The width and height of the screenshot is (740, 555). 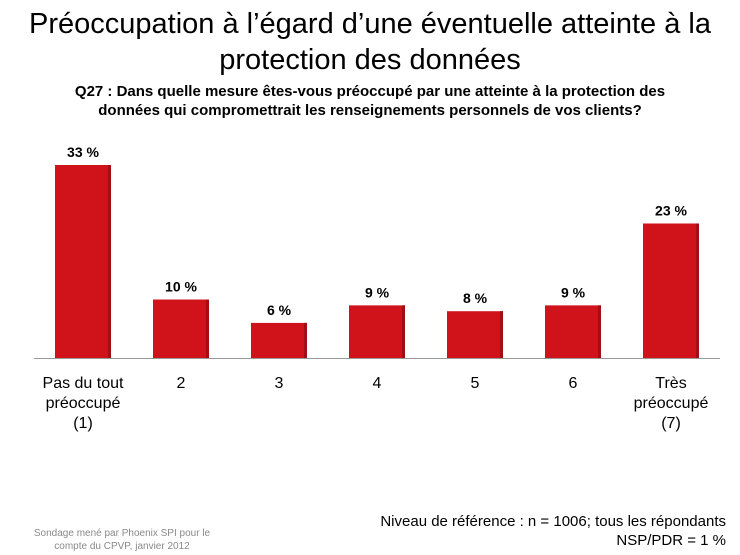 I want to click on value-label-6: 9 %, so click(x=573, y=292).